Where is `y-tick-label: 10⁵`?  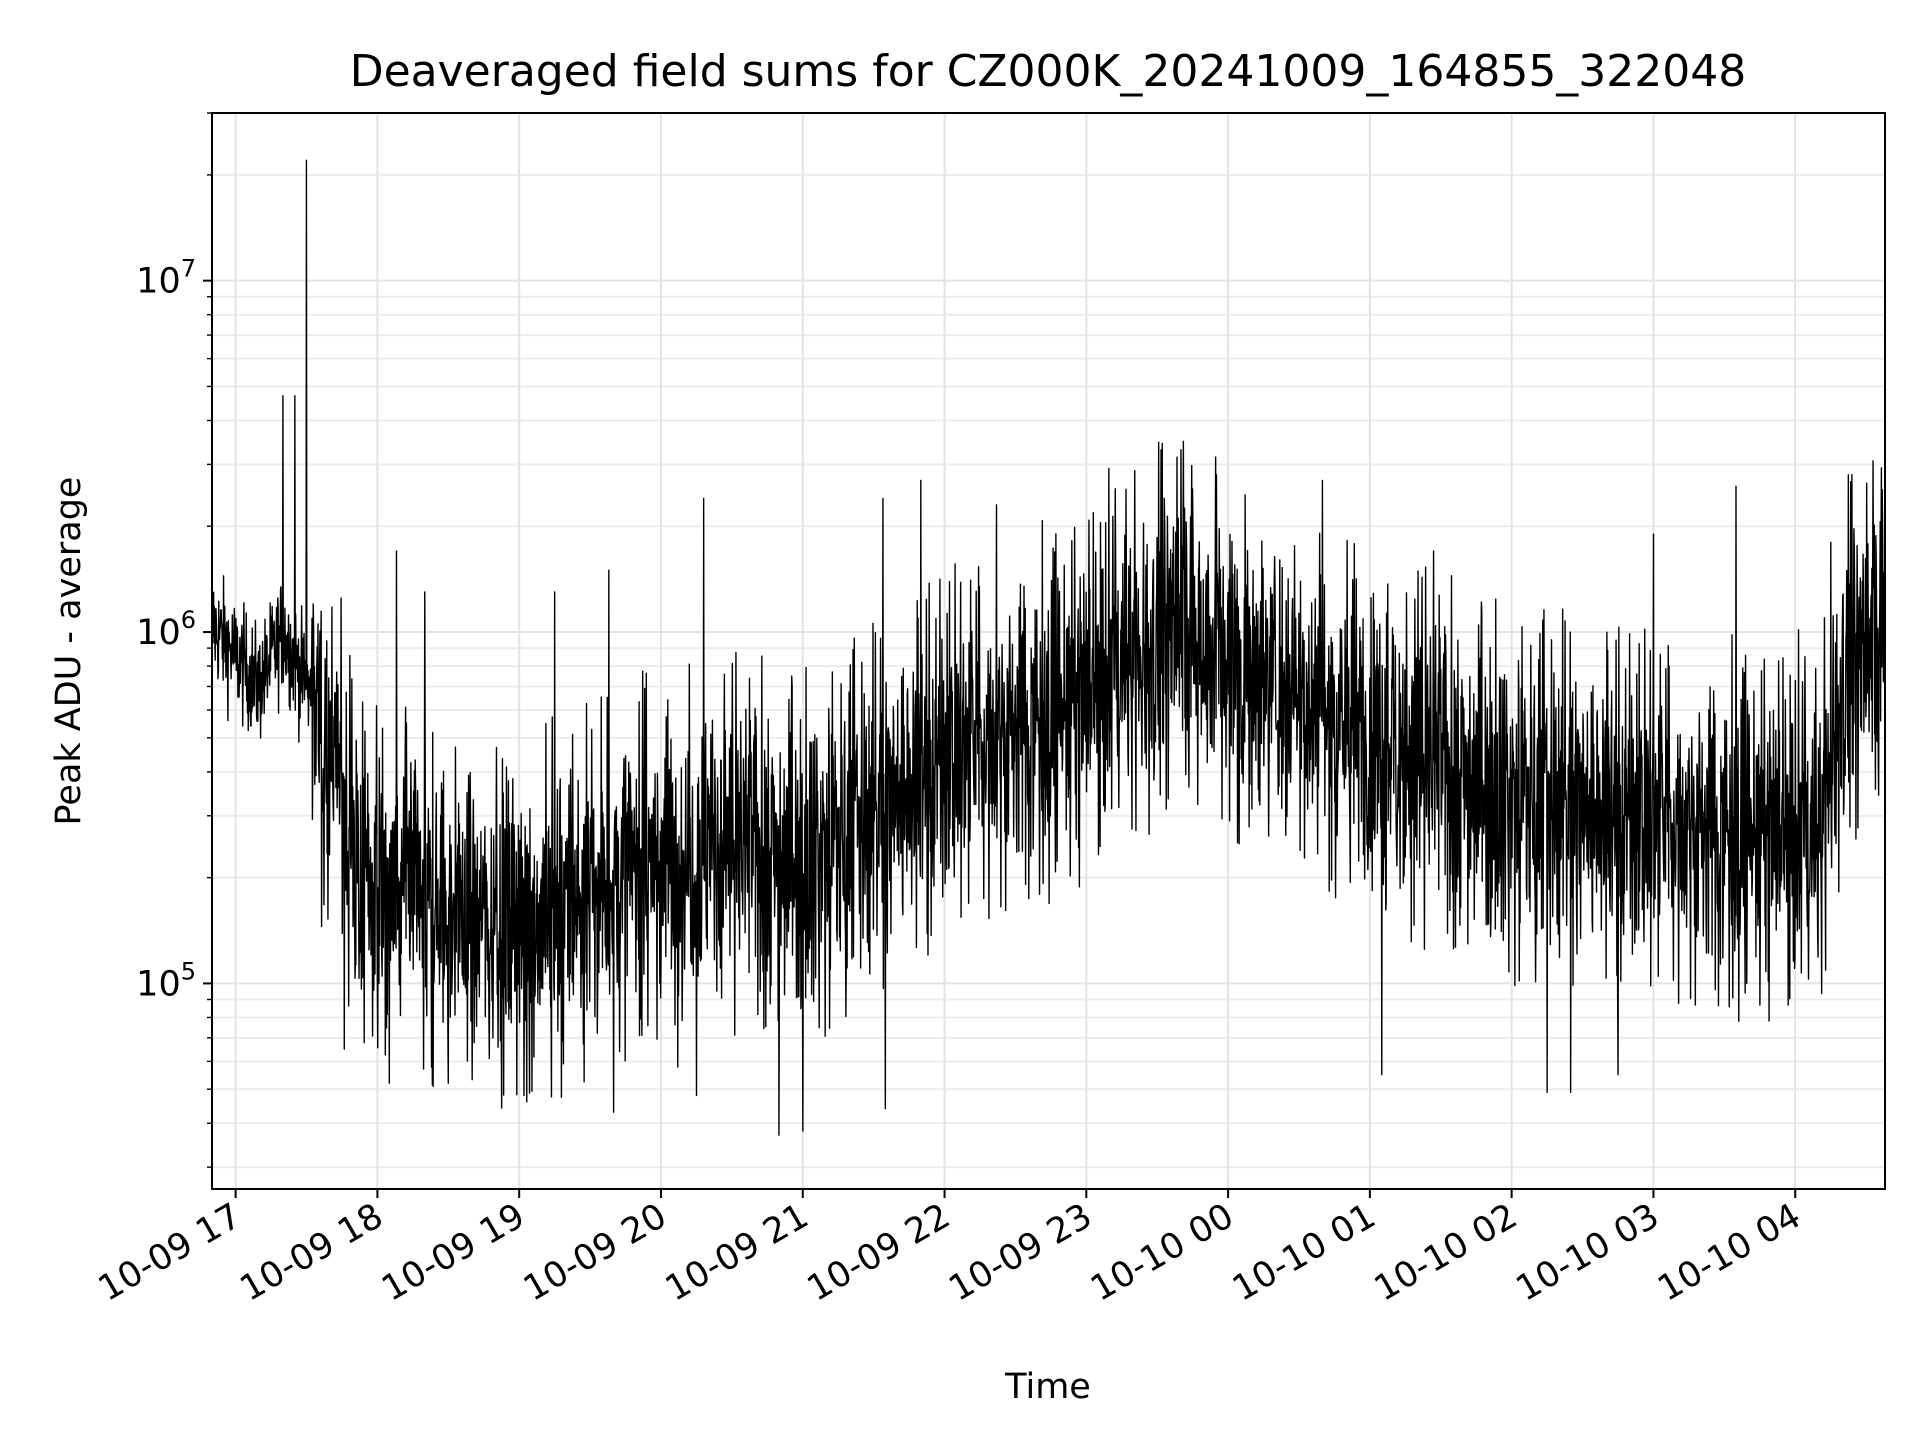 y-tick-label: 10⁵ is located at coordinates (166, 980).